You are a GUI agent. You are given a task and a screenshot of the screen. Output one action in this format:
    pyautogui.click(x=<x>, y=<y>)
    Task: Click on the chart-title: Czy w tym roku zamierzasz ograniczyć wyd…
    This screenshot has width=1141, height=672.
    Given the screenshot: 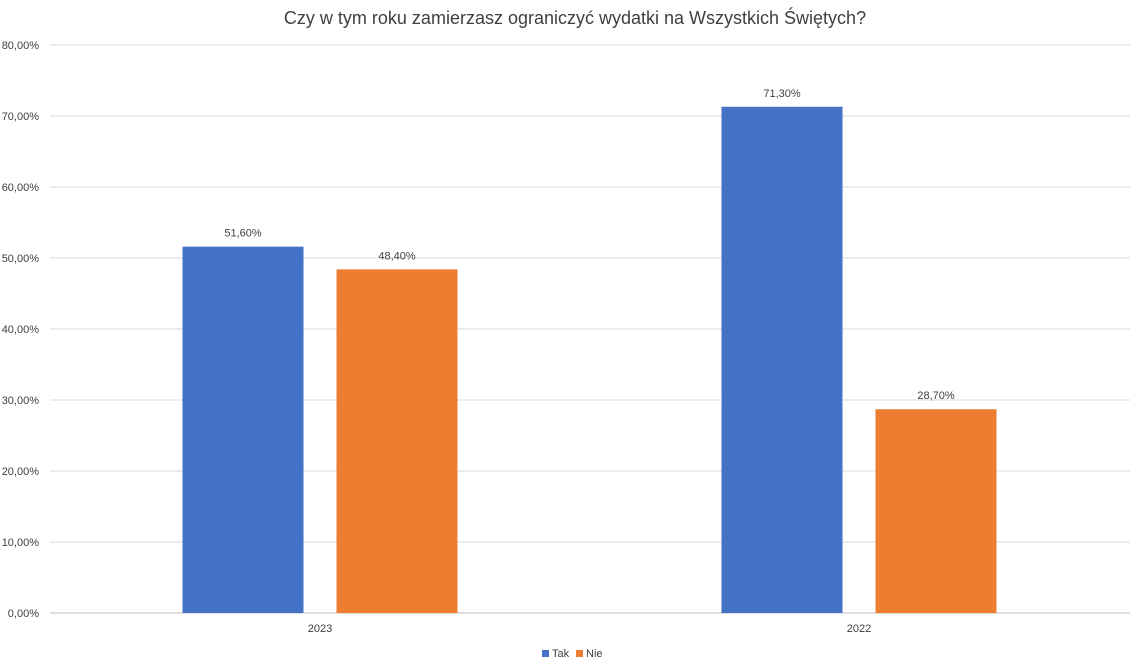 What is the action you would take?
    pyautogui.click(x=575, y=17)
    